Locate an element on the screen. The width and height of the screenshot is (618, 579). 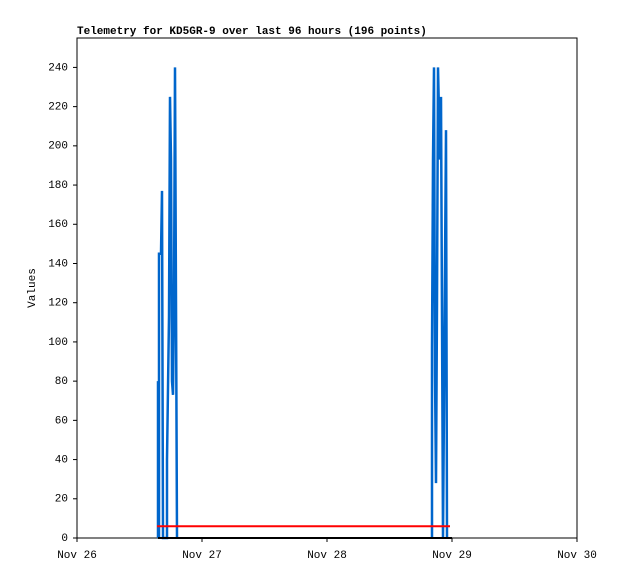
y-tick-label: 0 is located at coordinates (64, 539).